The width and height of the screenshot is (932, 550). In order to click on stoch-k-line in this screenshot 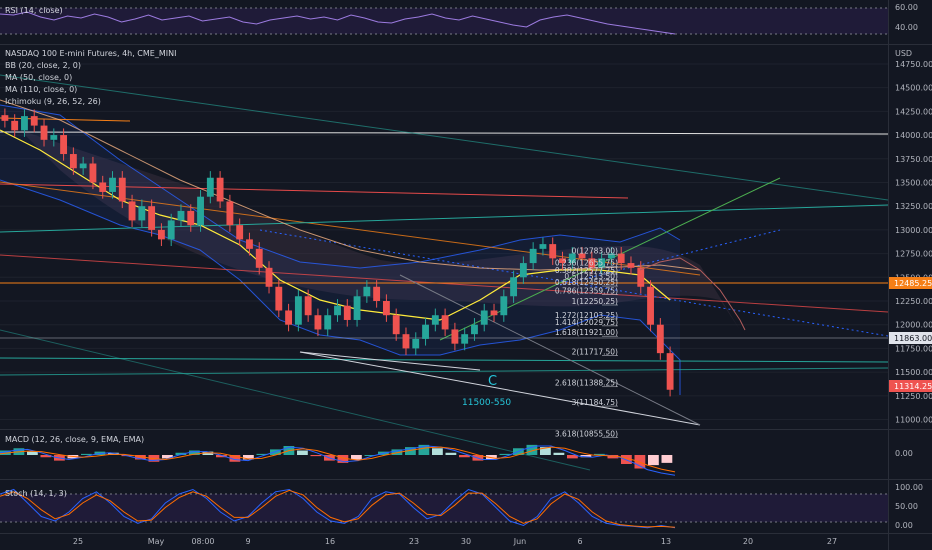, I will do `click(338, 508)`.